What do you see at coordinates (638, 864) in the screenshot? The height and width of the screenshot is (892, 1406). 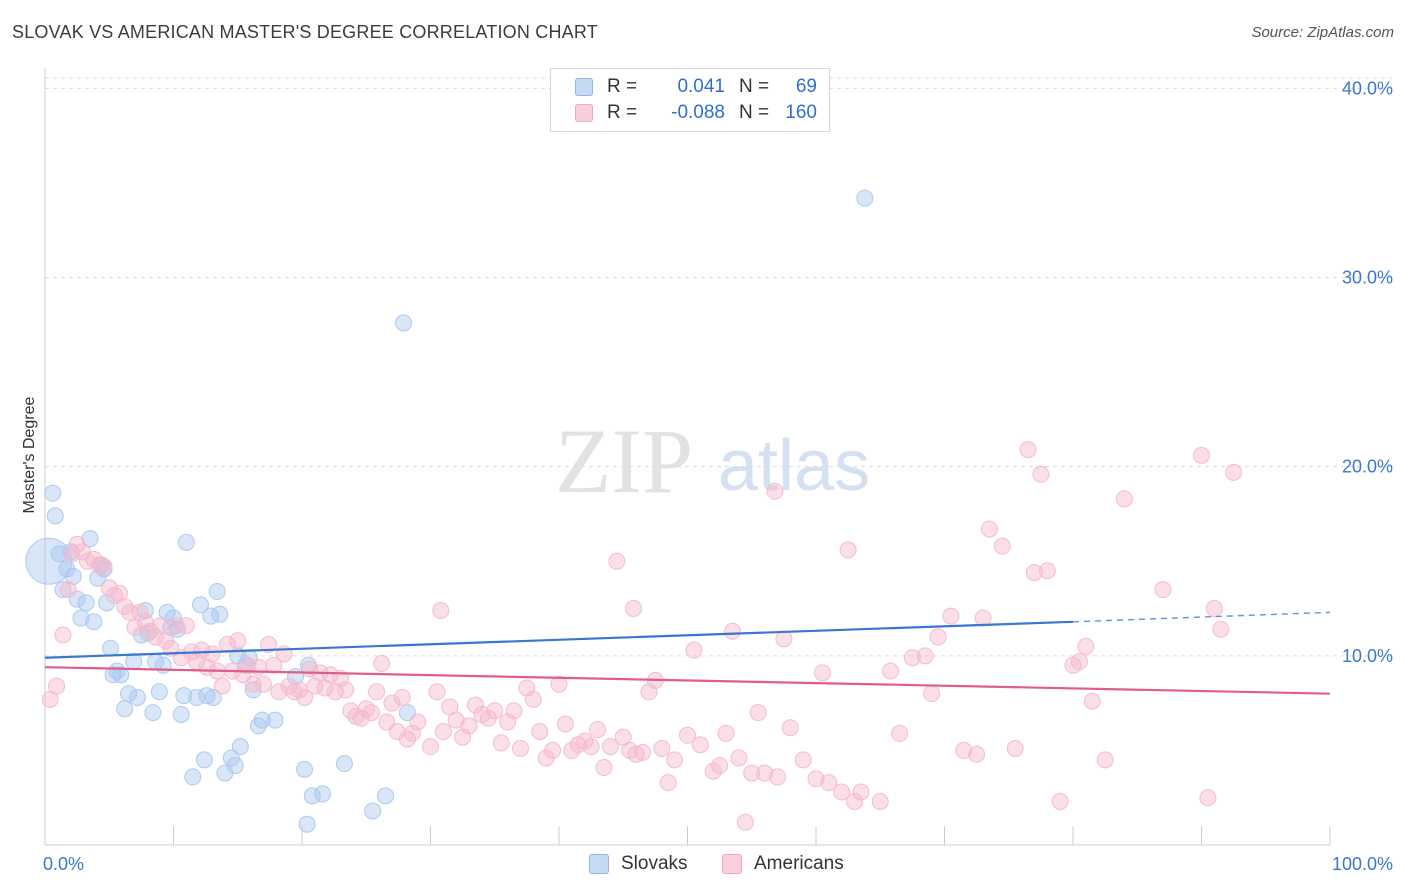 I see `legend-item-slovaks: Slovaks` at bounding box center [638, 864].